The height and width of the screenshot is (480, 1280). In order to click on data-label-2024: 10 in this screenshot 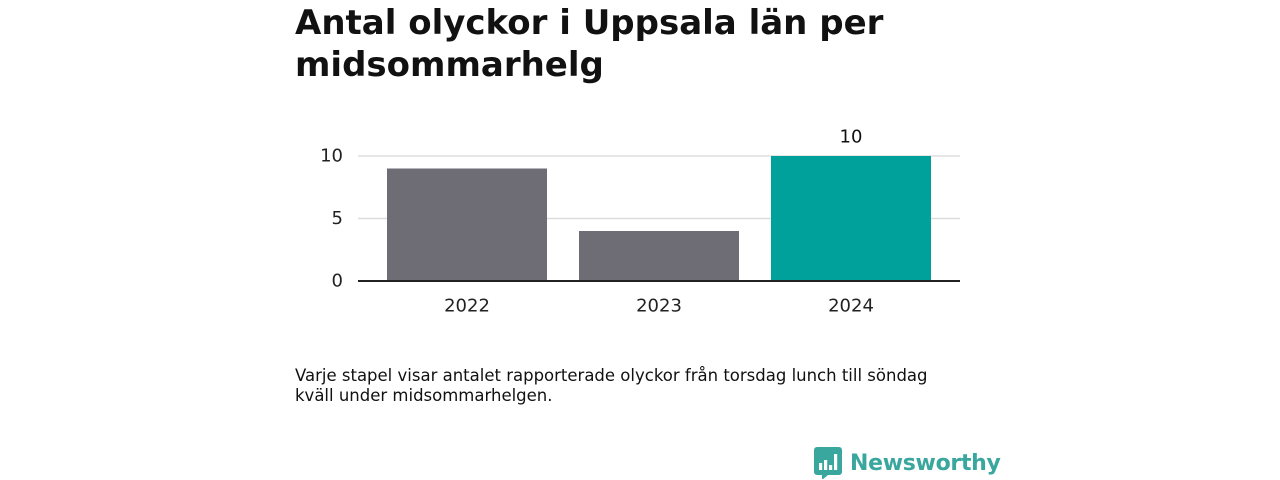, I will do `click(851, 137)`.